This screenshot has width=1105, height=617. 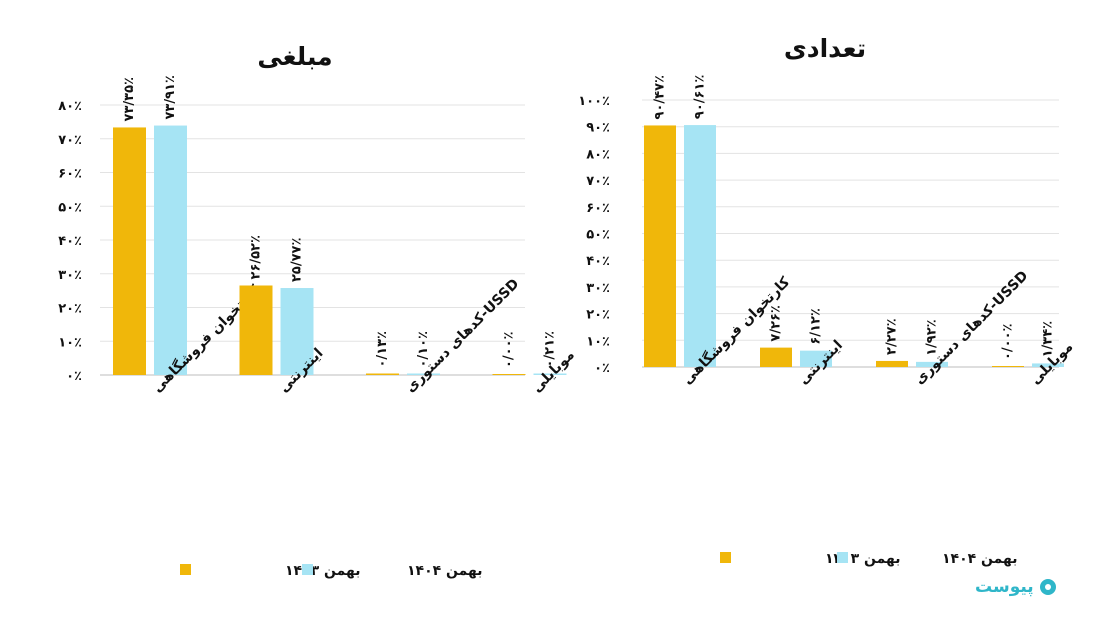 What do you see at coordinates (700, 97) in the screenshot?
I see `data-label: ۹۰/۶۱٪` at bounding box center [700, 97].